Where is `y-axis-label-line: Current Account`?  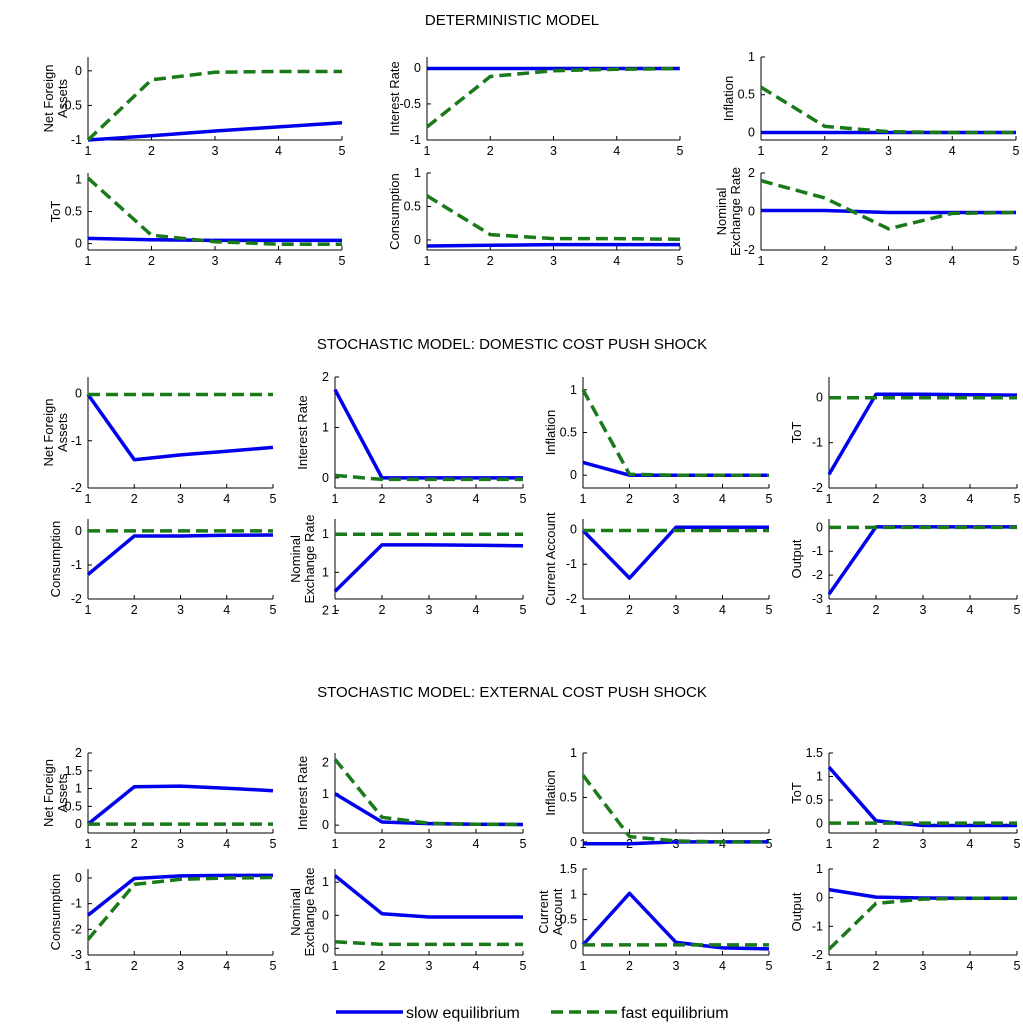 y-axis-label-line: Current Account is located at coordinates (550, 559).